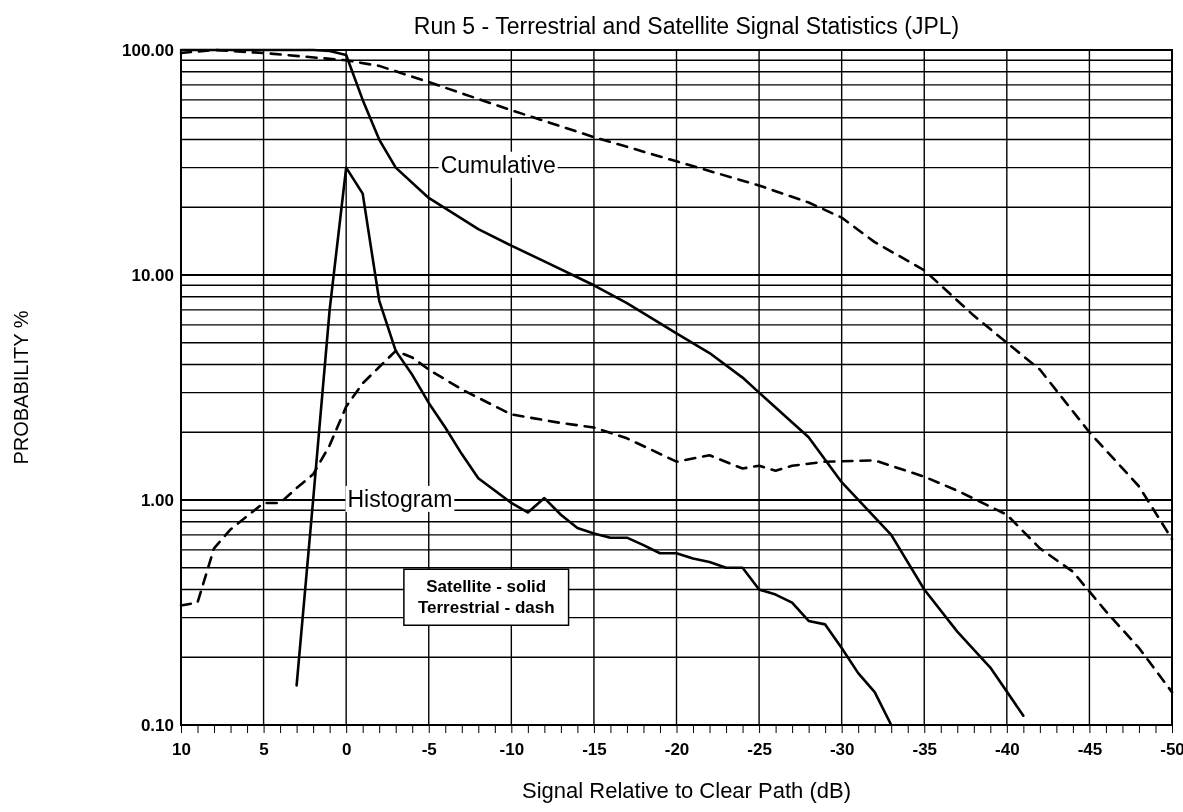 Image resolution: width=1183 pixels, height=812 pixels. Describe the element at coordinates (512, 749) in the screenshot. I see `x-tick-label: -10` at that location.